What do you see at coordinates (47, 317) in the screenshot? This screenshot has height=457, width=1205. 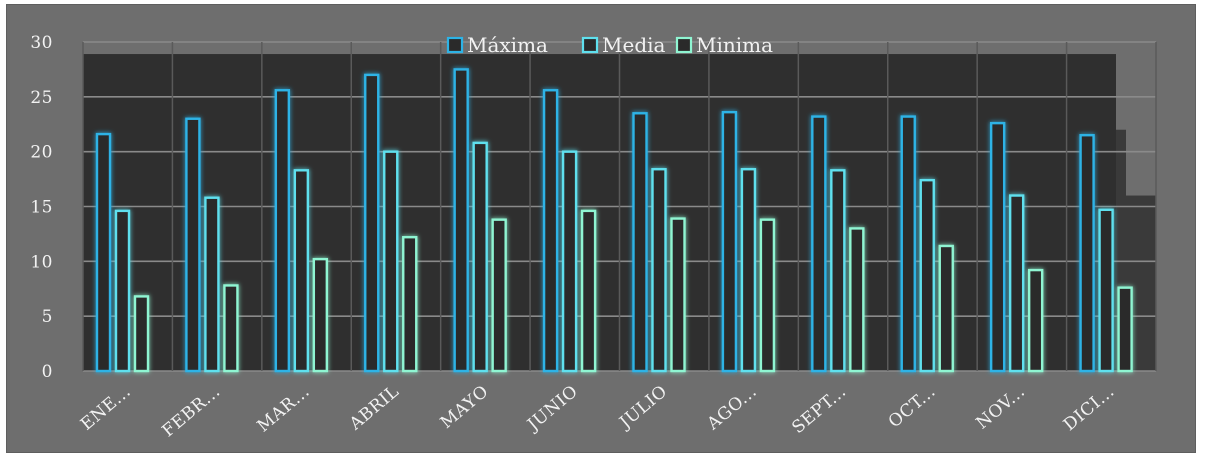 I see `y-tick-label-1: 5` at bounding box center [47, 317].